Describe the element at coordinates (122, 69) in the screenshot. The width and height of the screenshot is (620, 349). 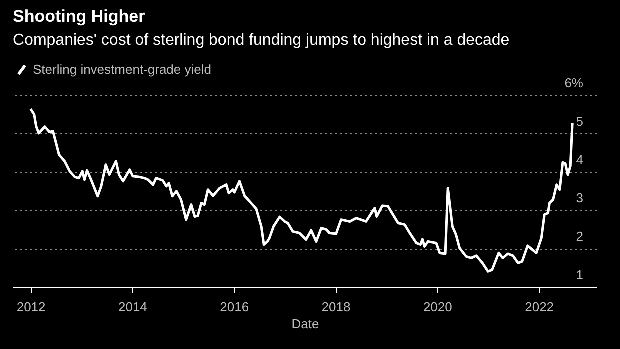
I see `legend-label: Sterling investment-grade yield` at that location.